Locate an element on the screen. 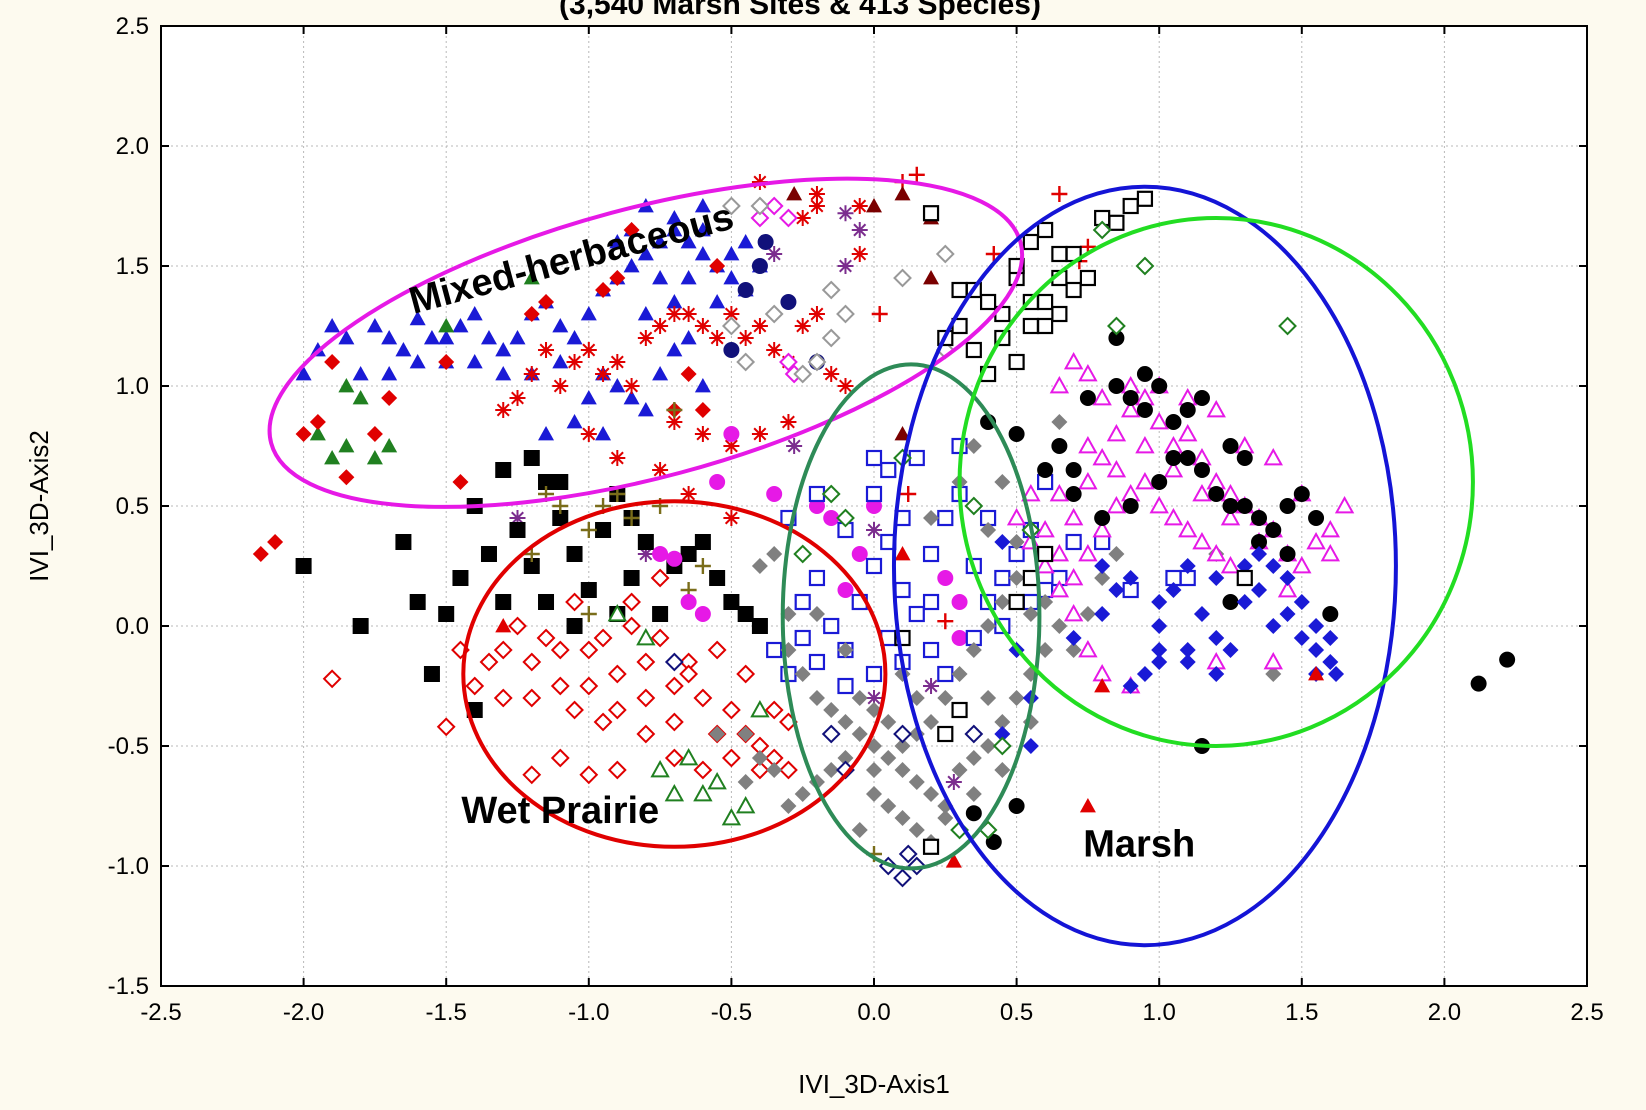  chart-title: (3,540 Marsh Sites & 413 Species) is located at coordinates (800, 10).